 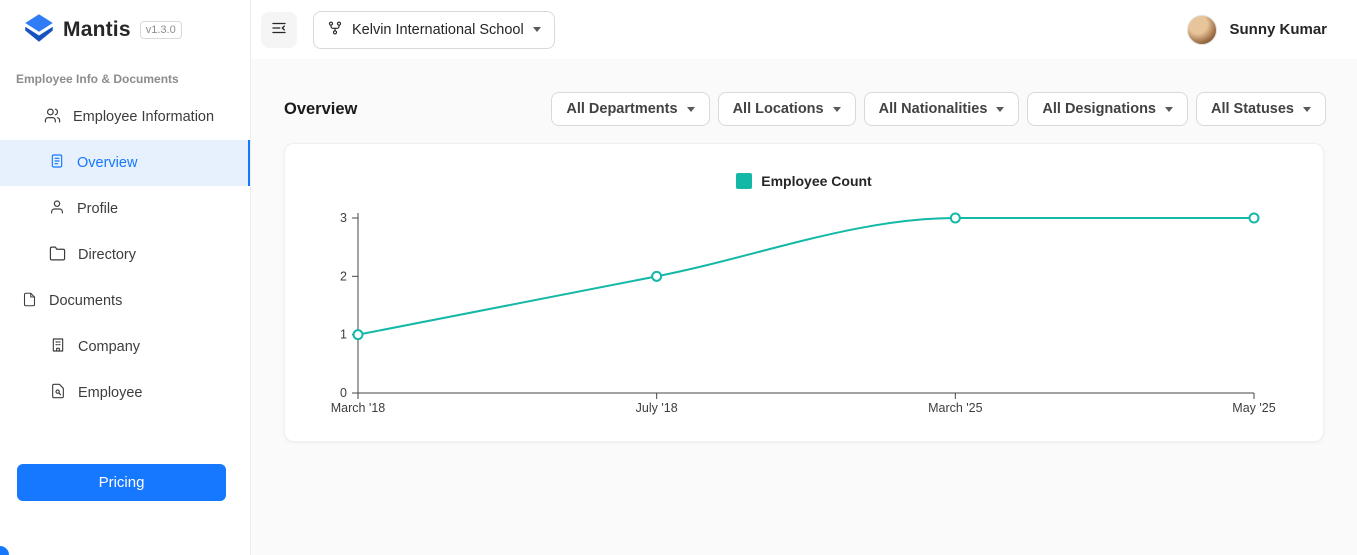 I want to click on folder-icon, so click(x=57, y=255).